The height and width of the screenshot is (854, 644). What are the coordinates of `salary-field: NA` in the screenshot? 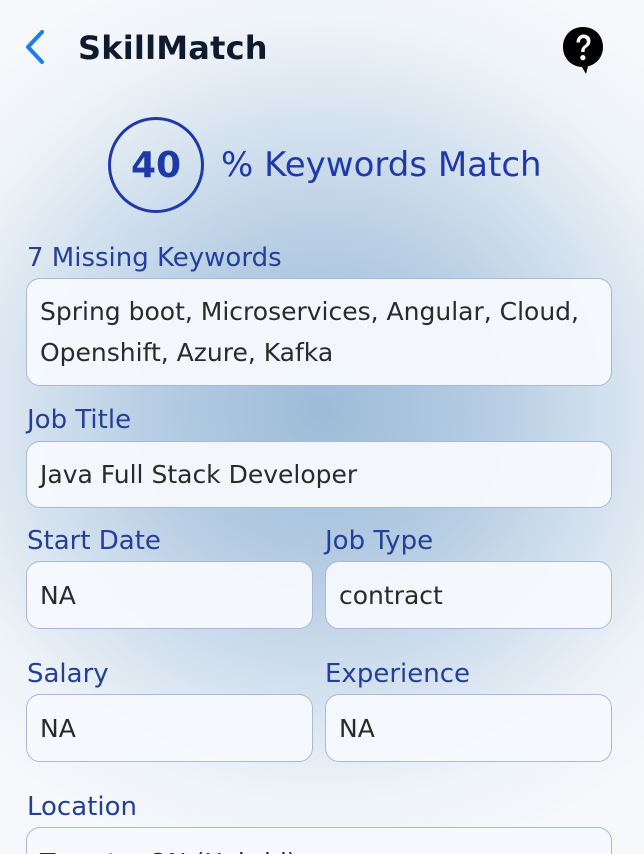 It's located at (169, 728).